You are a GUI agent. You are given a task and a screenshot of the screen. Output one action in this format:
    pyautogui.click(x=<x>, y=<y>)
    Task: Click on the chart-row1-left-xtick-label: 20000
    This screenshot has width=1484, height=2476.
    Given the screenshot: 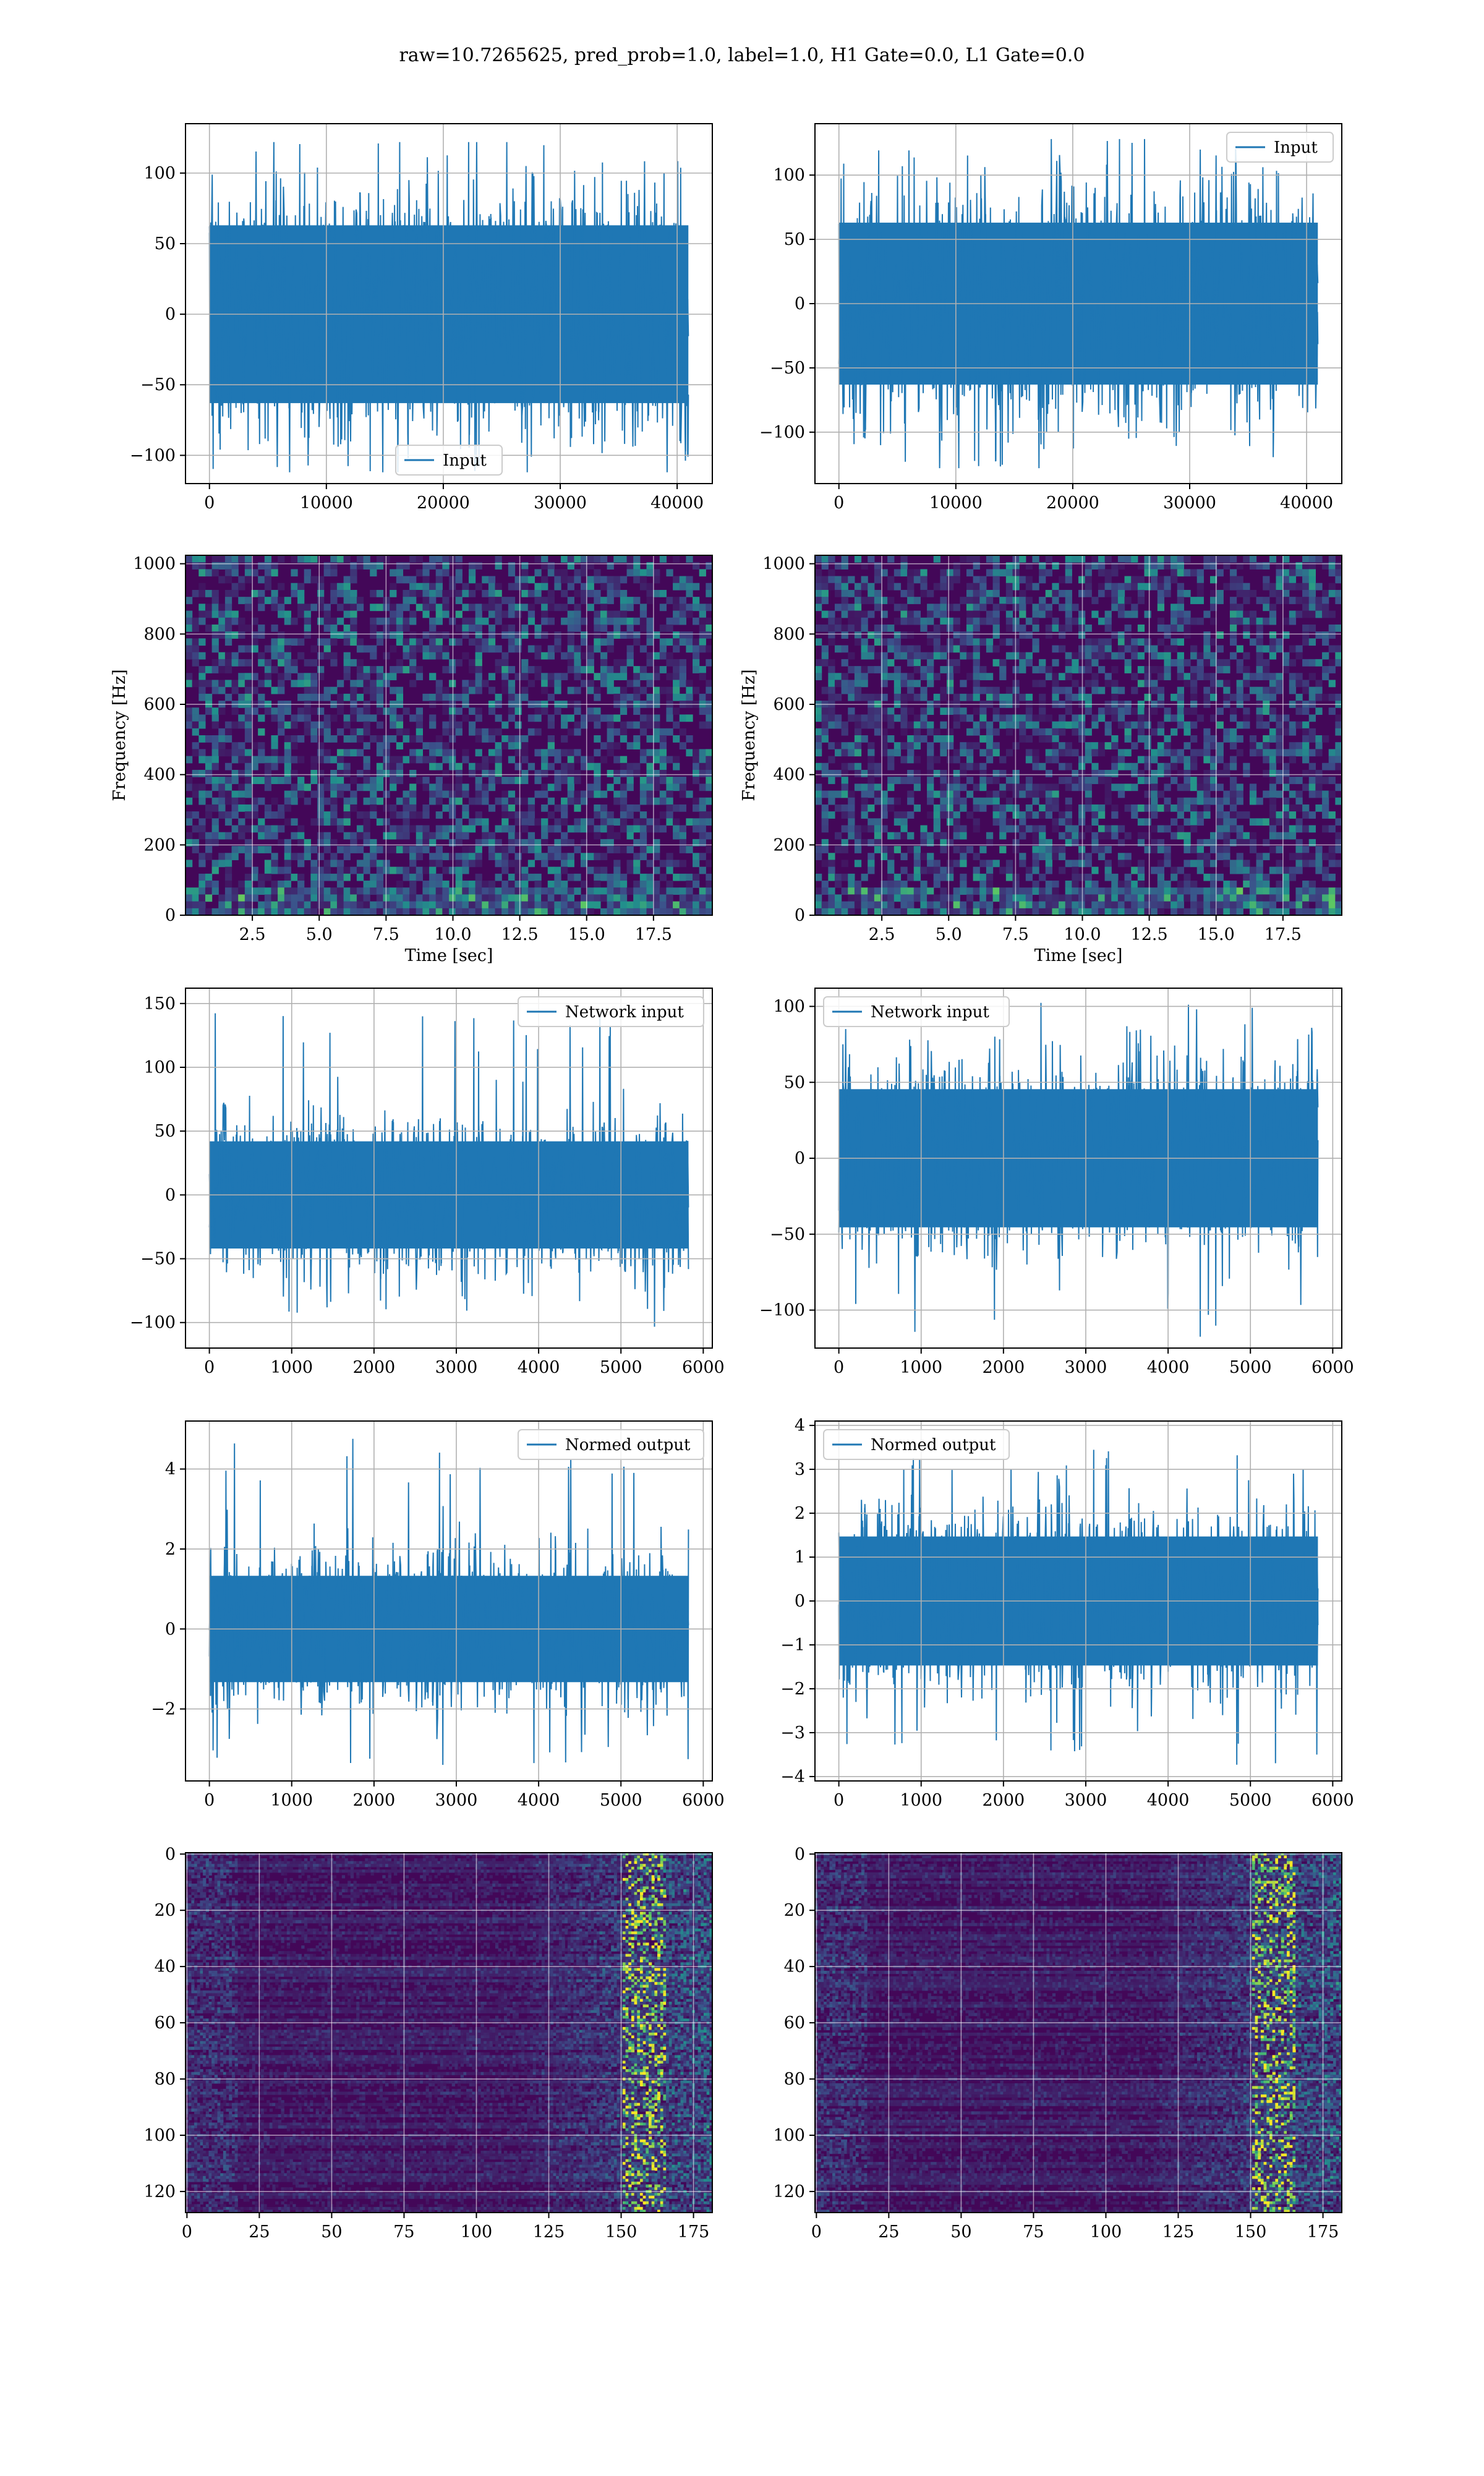 What is the action you would take?
    pyautogui.click(x=443, y=503)
    